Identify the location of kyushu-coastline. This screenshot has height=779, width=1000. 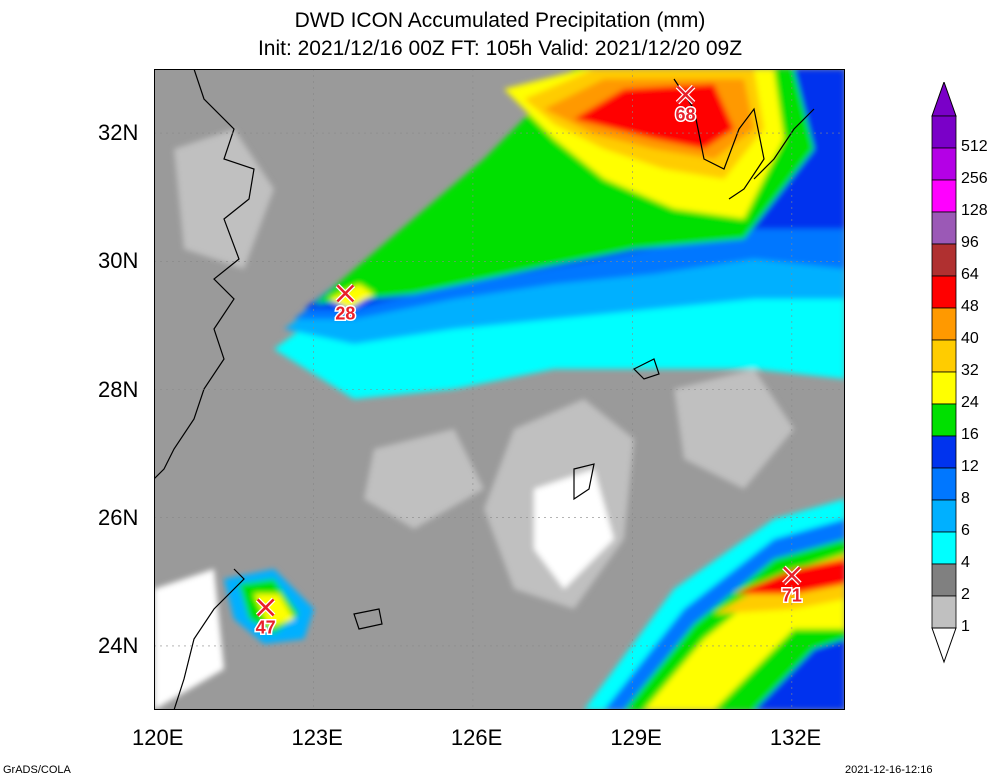
(719, 139).